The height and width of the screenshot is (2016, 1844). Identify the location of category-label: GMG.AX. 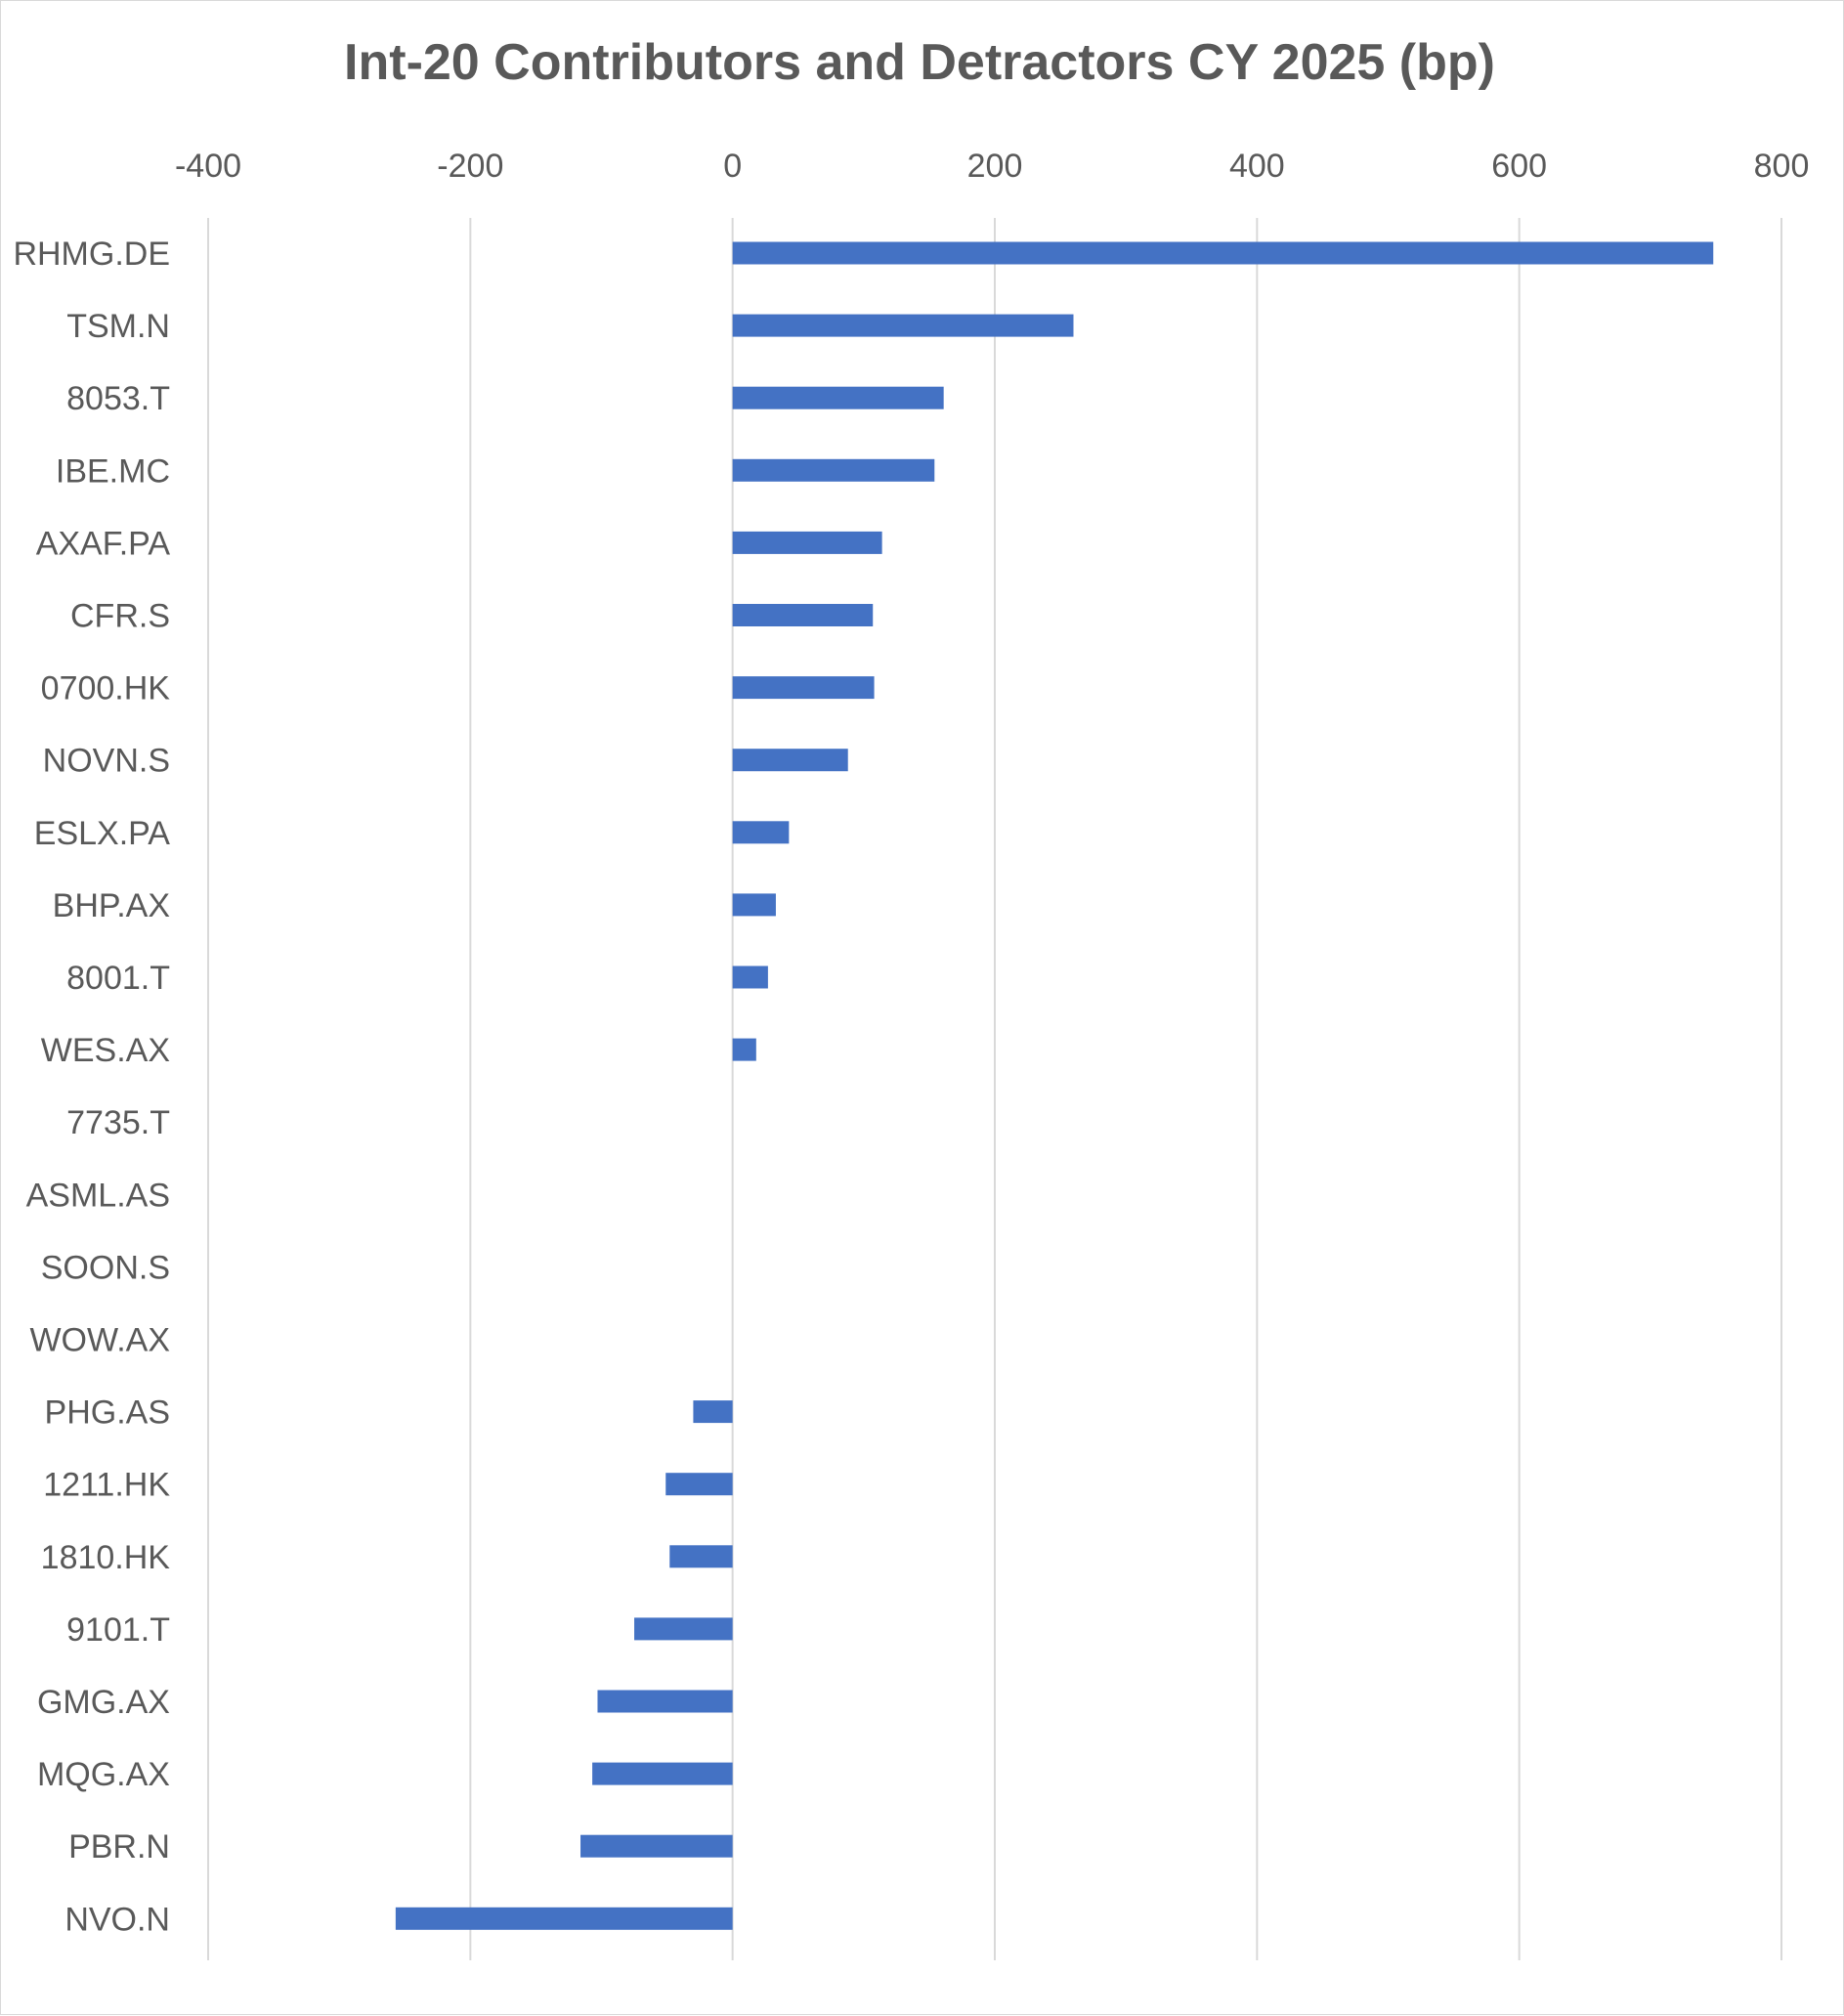
(103, 1702).